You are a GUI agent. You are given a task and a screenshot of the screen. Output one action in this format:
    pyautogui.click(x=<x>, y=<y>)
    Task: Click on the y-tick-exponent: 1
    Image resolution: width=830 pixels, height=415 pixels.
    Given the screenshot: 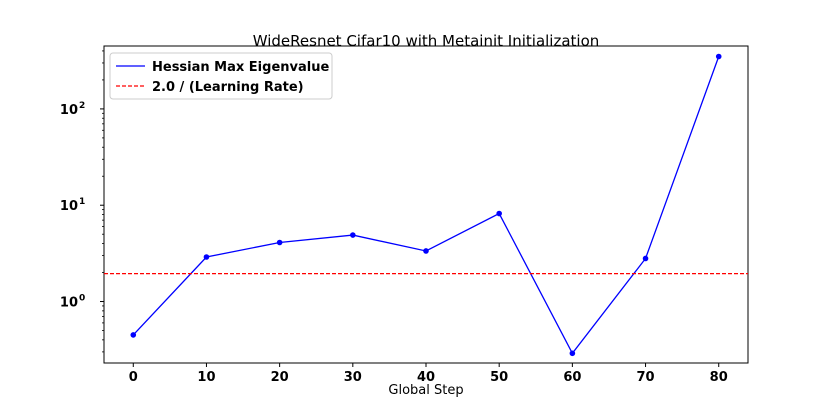 What is the action you would take?
    pyautogui.click(x=82, y=202)
    